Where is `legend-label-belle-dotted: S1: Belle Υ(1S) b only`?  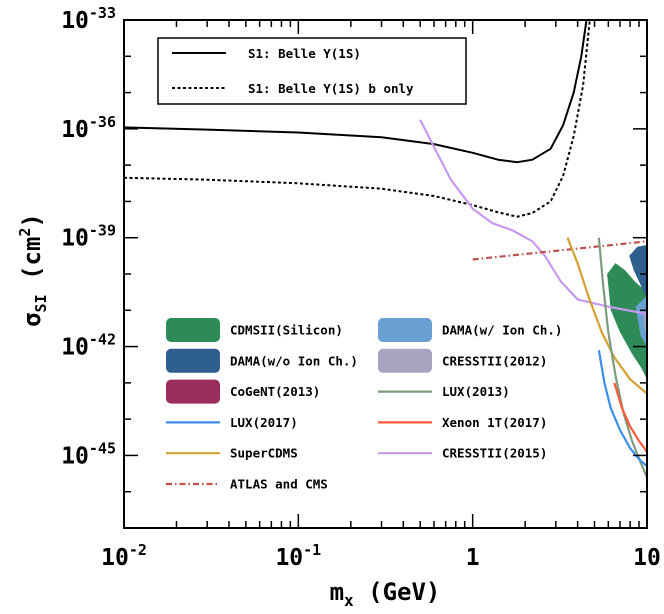
legend-label-belle-dotted: S1: Belle Υ(1S) b only is located at coordinates (331, 88).